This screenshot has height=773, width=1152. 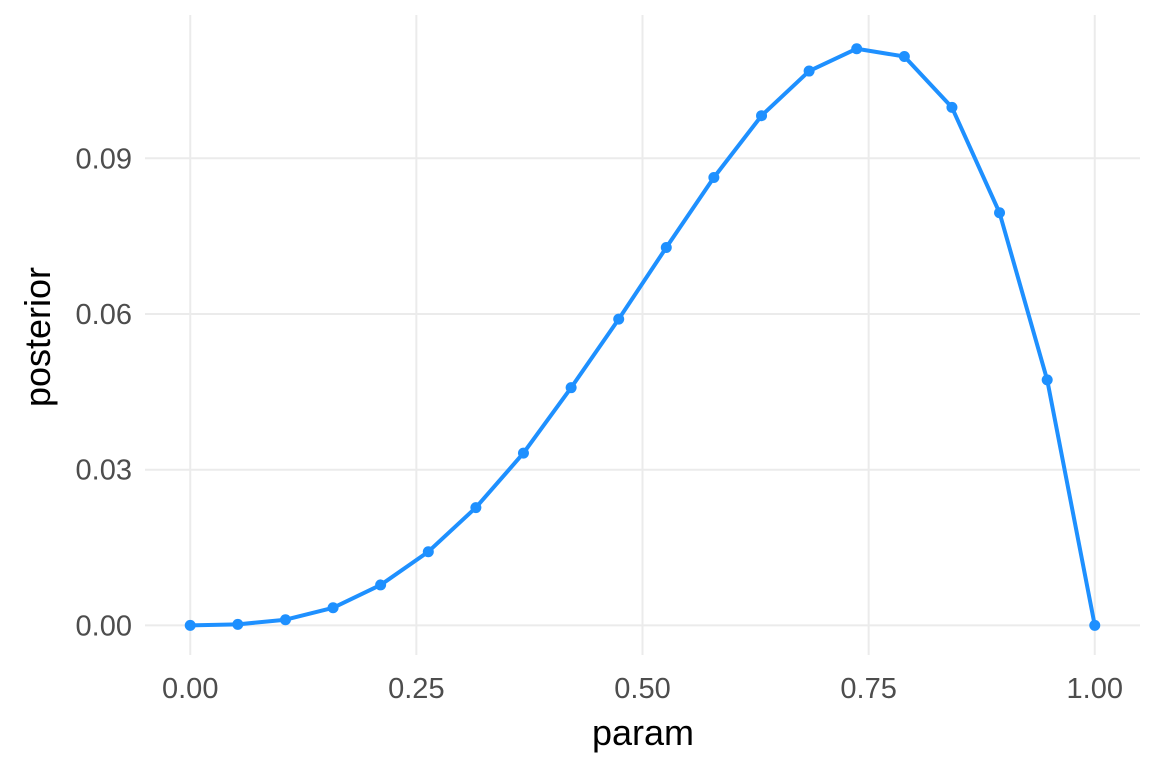 I want to click on y-axis-ticks: 0.00 0.03 0.06 0.09, so click(x=104, y=392).